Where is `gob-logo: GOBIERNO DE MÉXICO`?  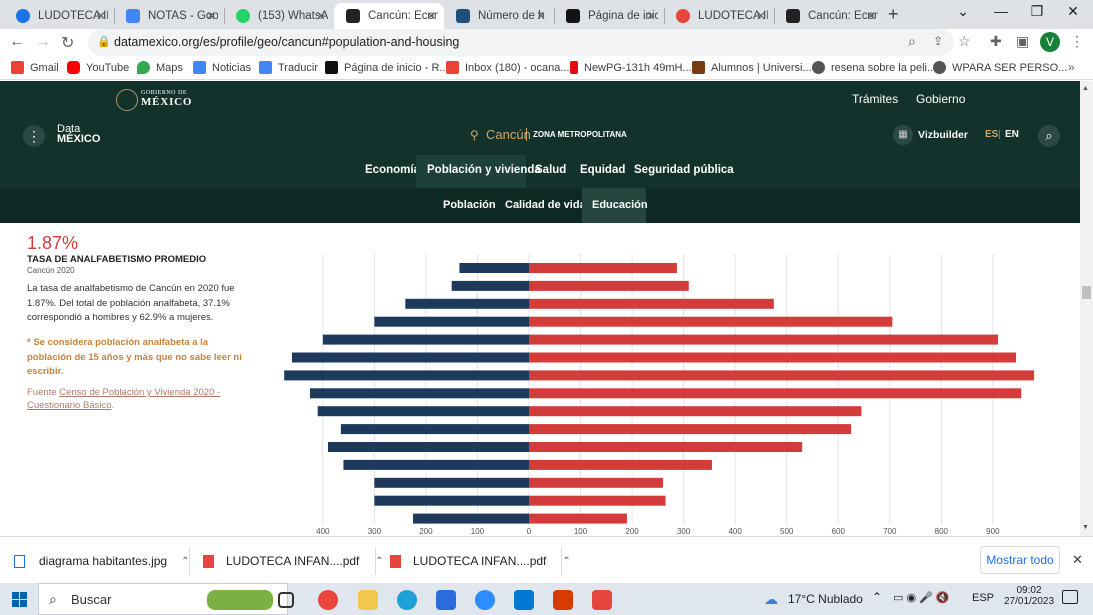 gob-logo: GOBIERNO DE MÉXICO is located at coordinates (166, 99).